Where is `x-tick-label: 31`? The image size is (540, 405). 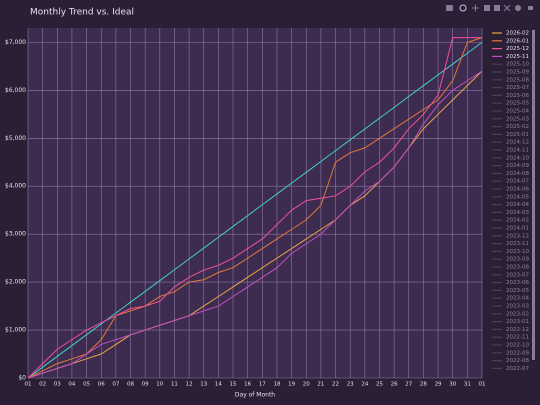 x-tick-label: 31 is located at coordinates (467, 385).